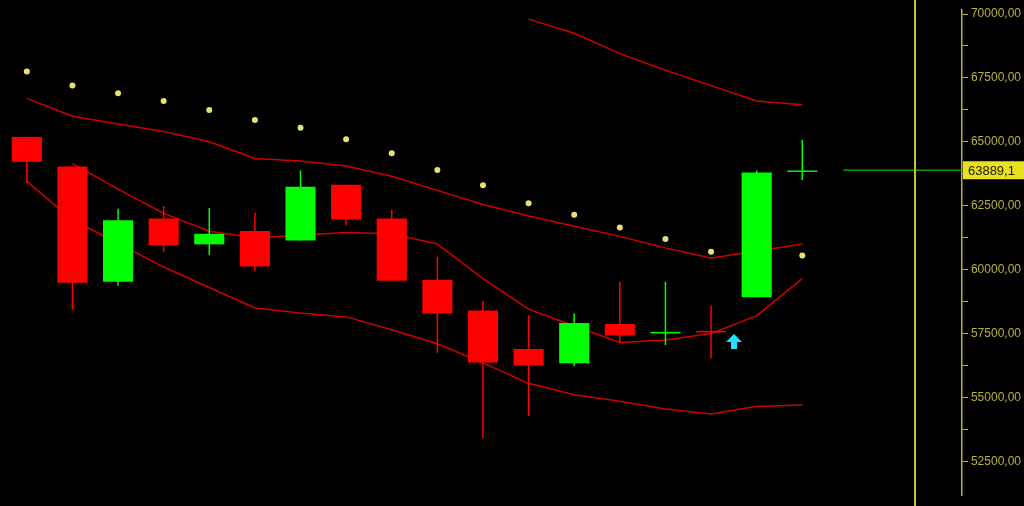 The image size is (1024, 506). Describe the element at coordinates (996, 205) in the screenshot. I see `y-tick-label: 62500,00` at that location.